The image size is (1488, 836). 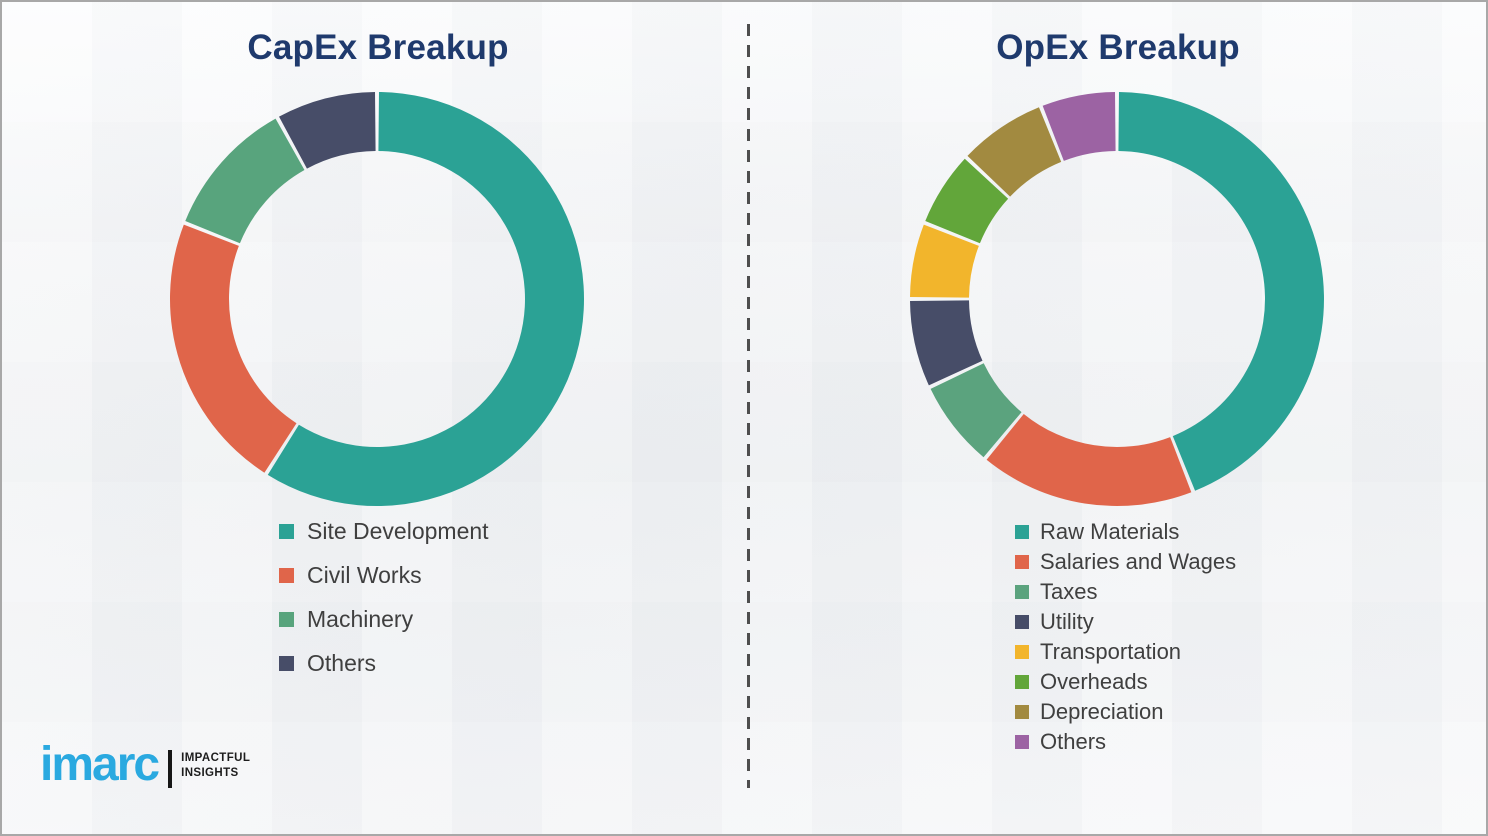 I want to click on legend-label: Taxes, so click(x=1069, y=591).